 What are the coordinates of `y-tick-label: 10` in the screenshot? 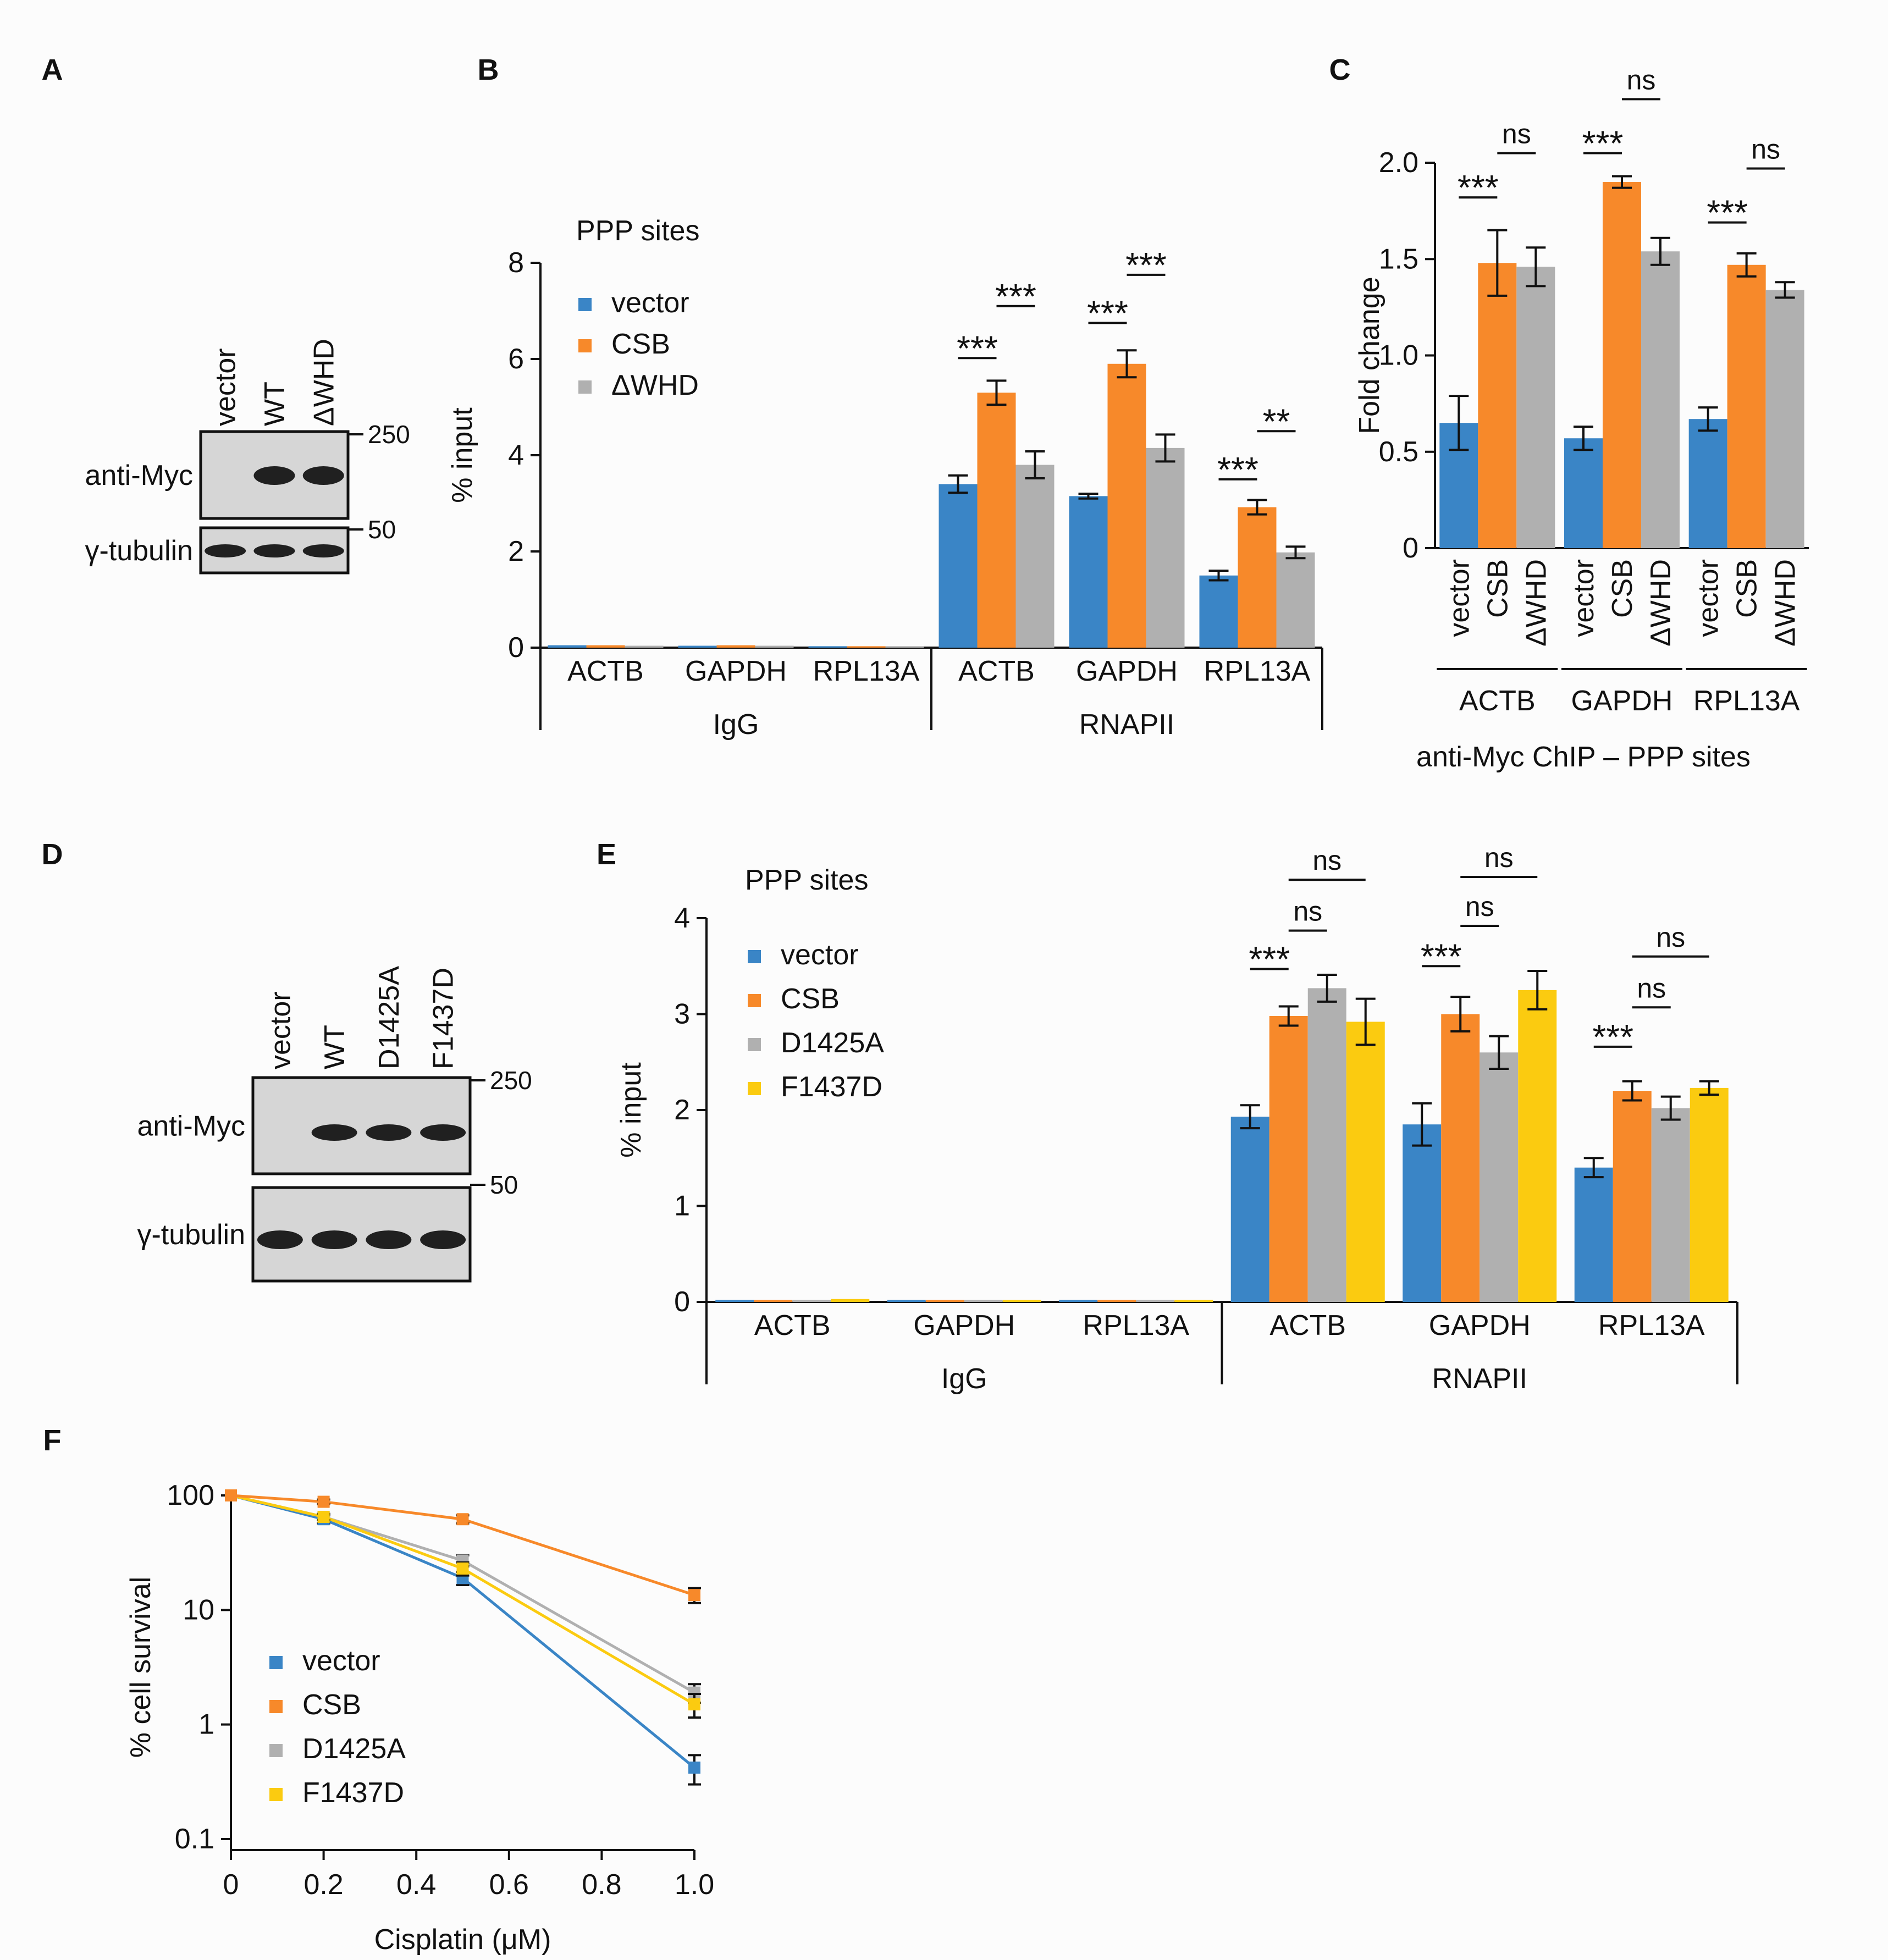 It's located at (198, 1610).